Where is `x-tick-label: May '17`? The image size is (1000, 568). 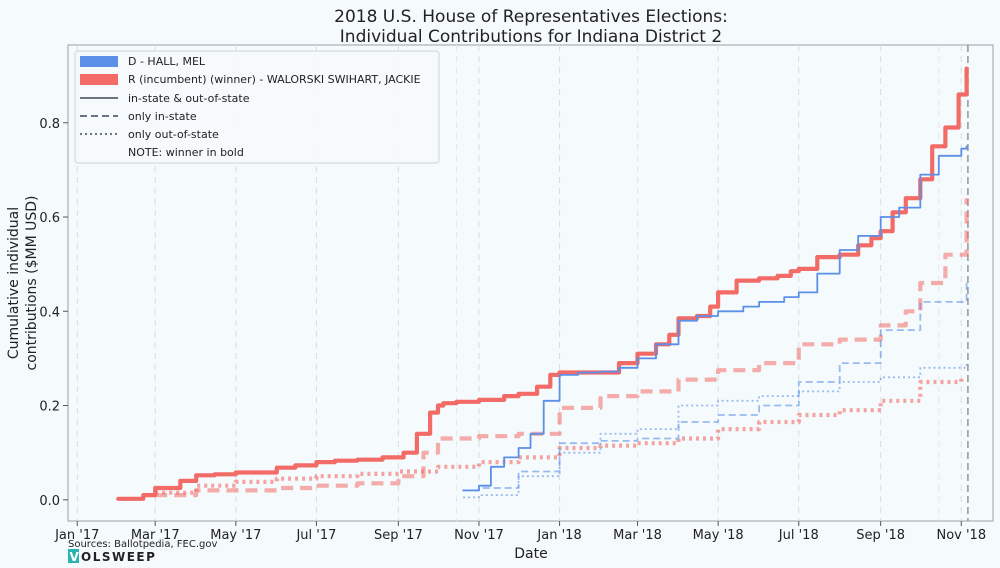 x-tick-label: May '17 is located at coordinates (235, 535).